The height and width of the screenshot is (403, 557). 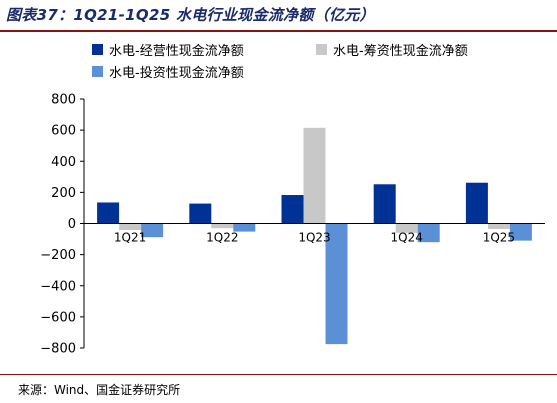 I want to click on y-tick-label: −800, so click(x=58, y=349).